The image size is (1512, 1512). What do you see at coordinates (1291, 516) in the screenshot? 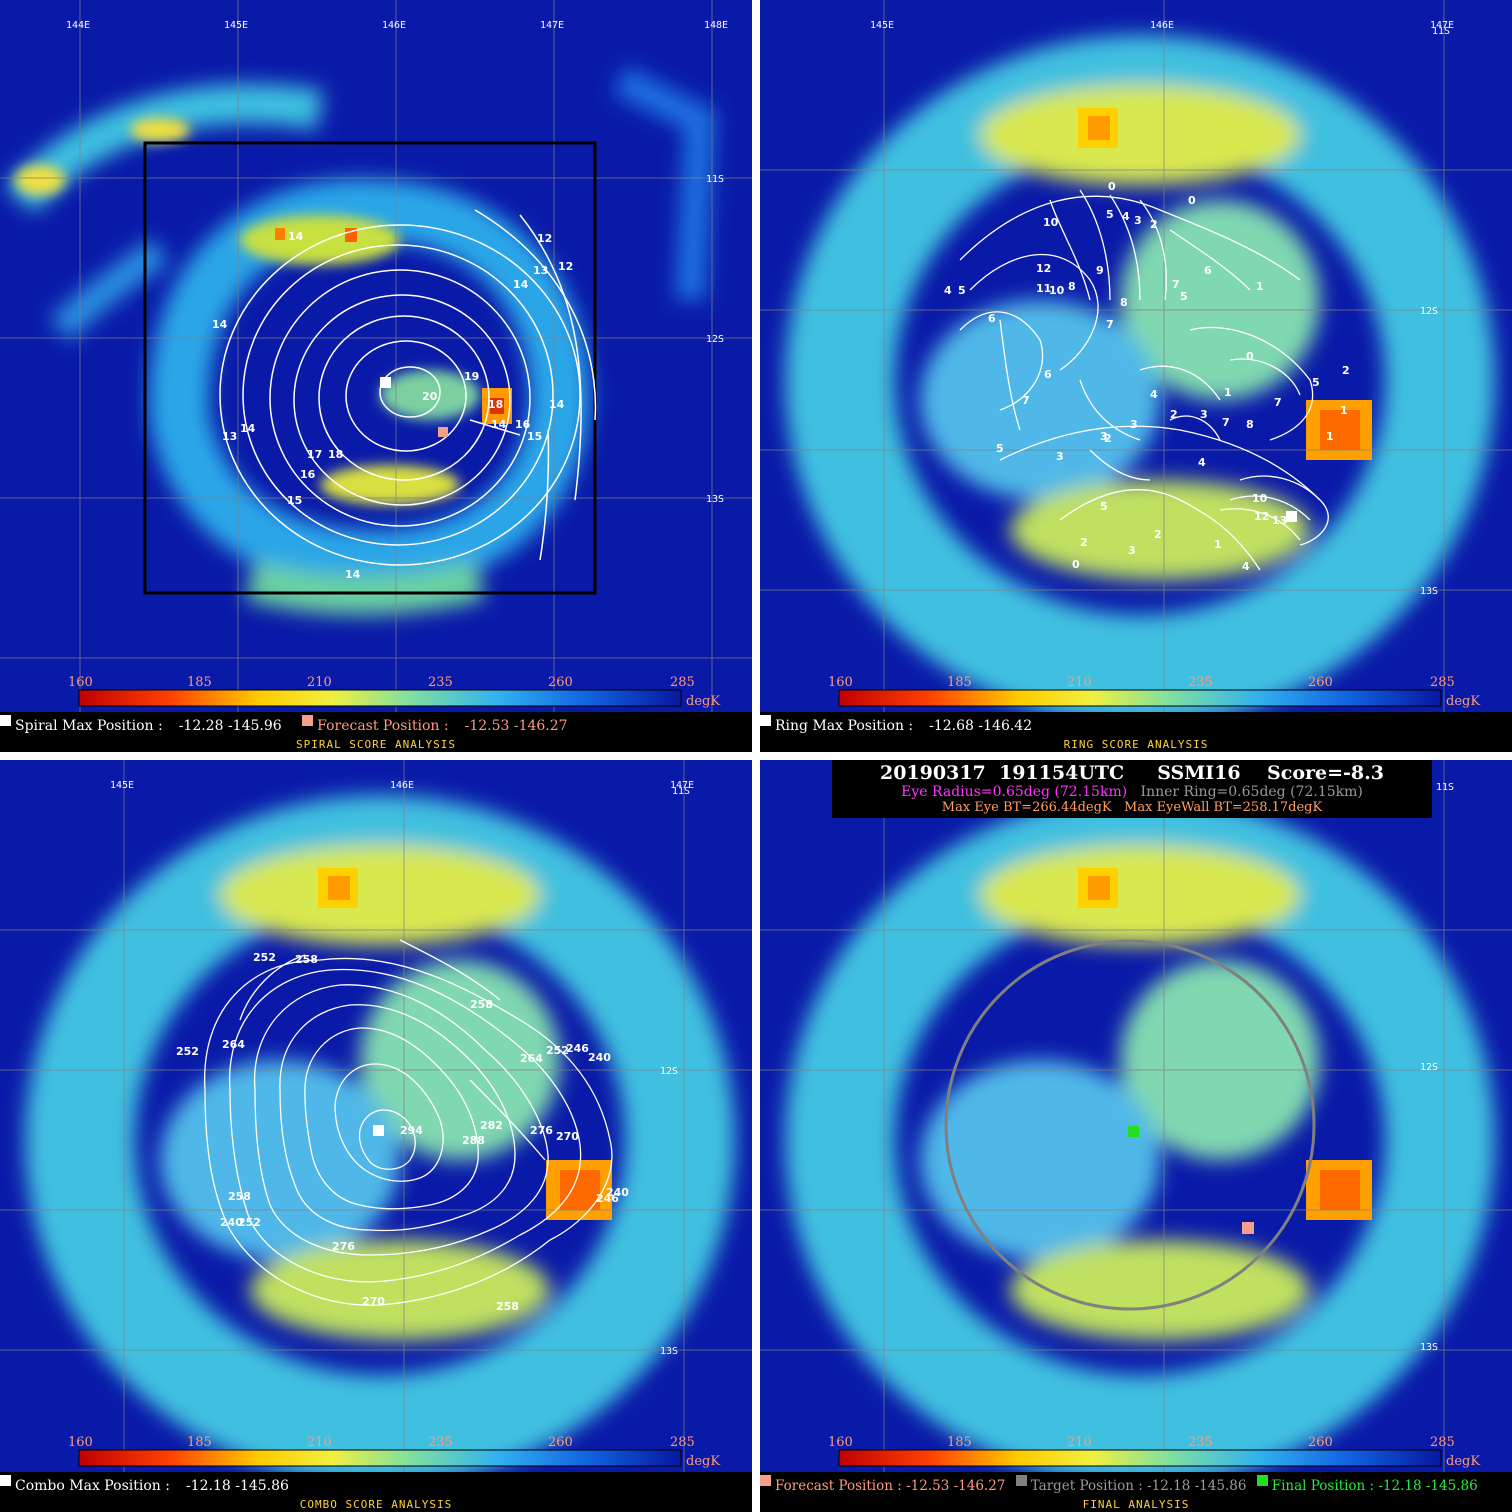
I see `ring-max-marker` at bounding box center [1291, 516].